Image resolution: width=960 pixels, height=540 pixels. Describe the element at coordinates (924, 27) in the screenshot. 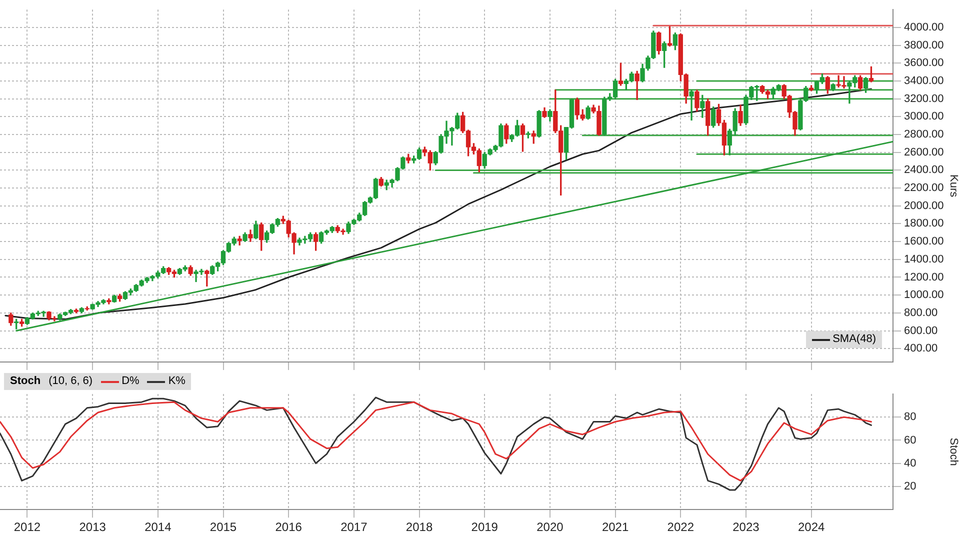

I see `y-tick-label: 4000.00` at that location.